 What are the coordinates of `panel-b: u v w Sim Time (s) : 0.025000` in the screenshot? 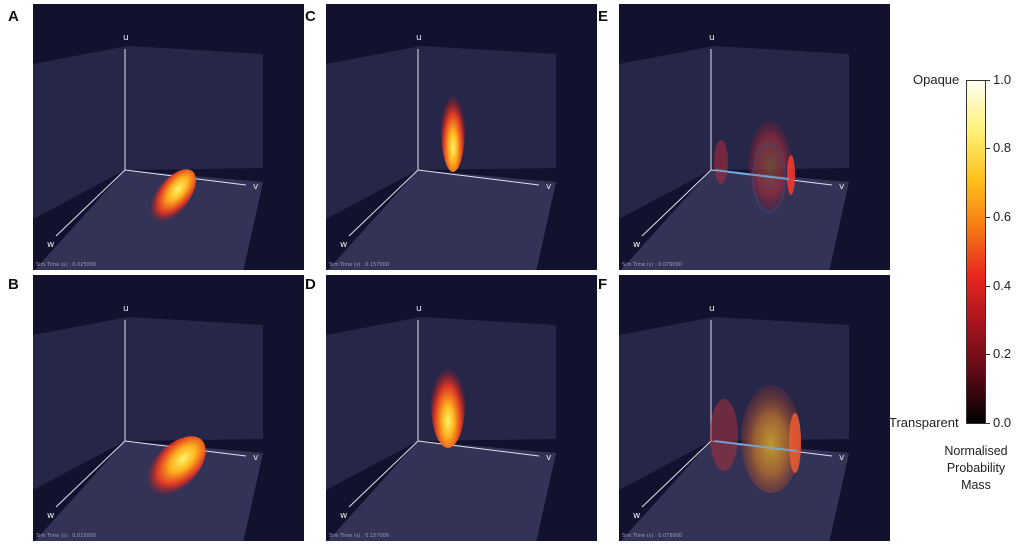 It's located at (168, 408).